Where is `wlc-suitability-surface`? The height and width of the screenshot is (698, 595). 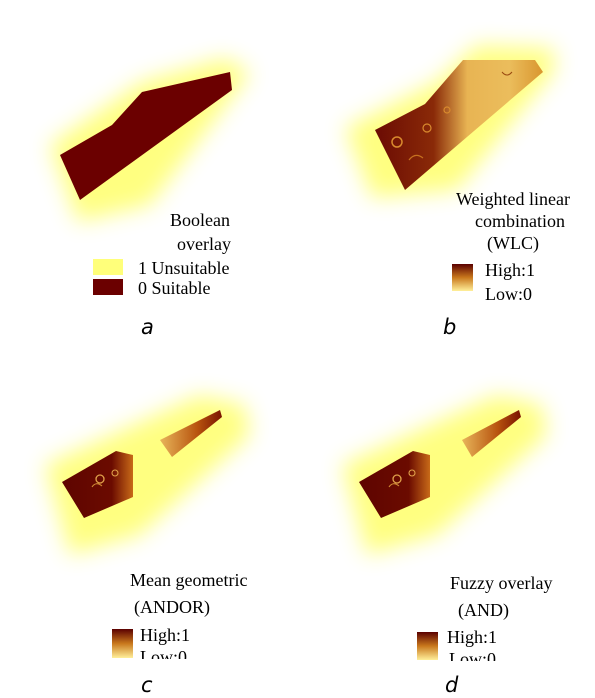
wlc-suitability-surface is located at coordinates (459, 125).